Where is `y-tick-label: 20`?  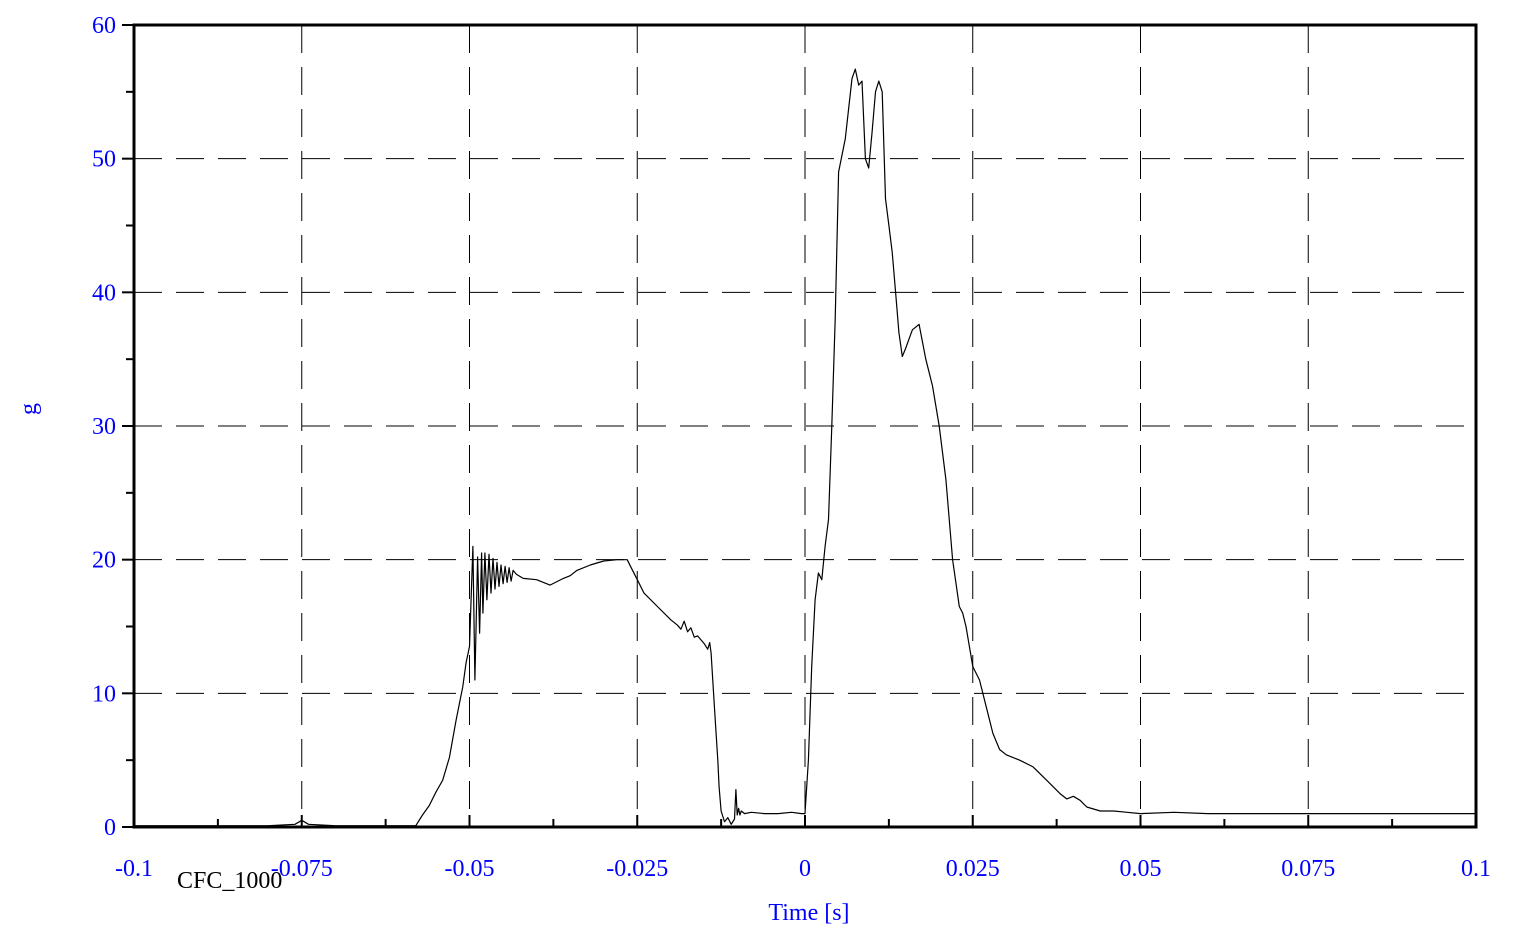
y-tick-label: 20 is located at coordinates (104, 561).